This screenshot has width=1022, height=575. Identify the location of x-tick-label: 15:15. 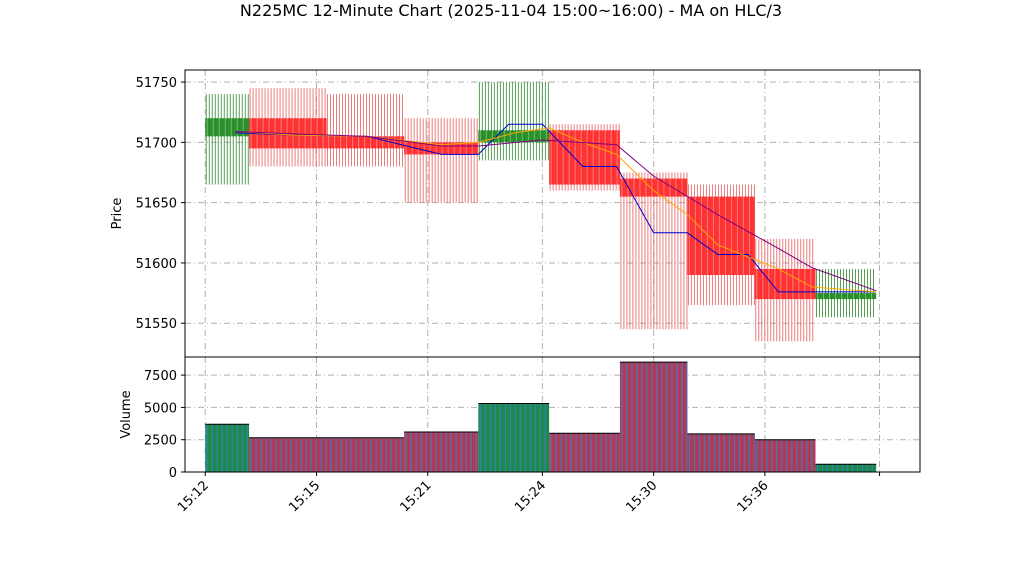
(304, 496).